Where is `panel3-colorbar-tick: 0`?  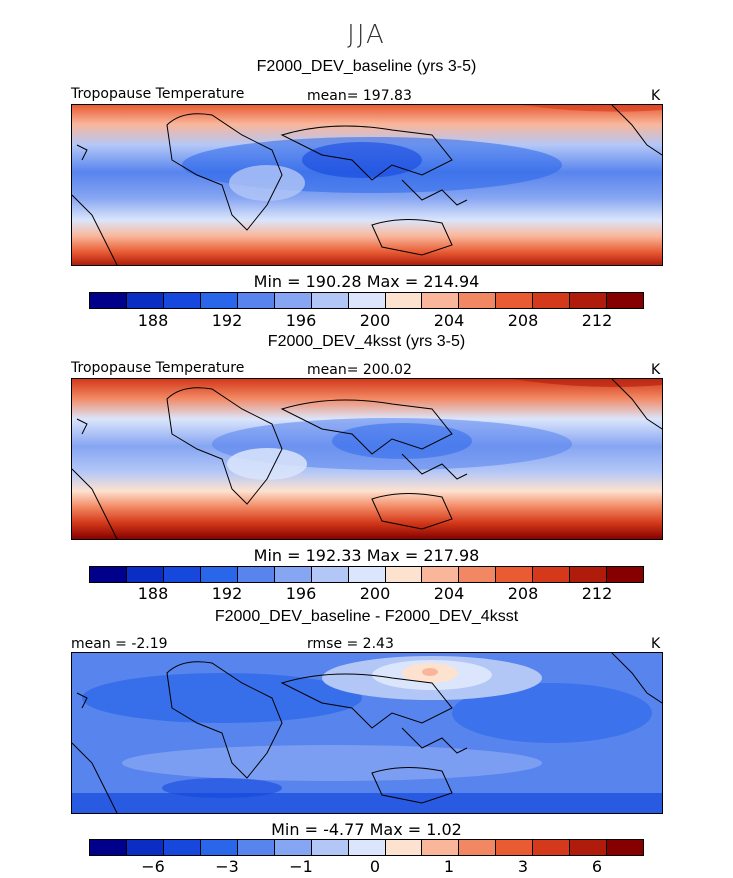 panel3-colorbar-tick: 0 is located at coordinates (375, 866).